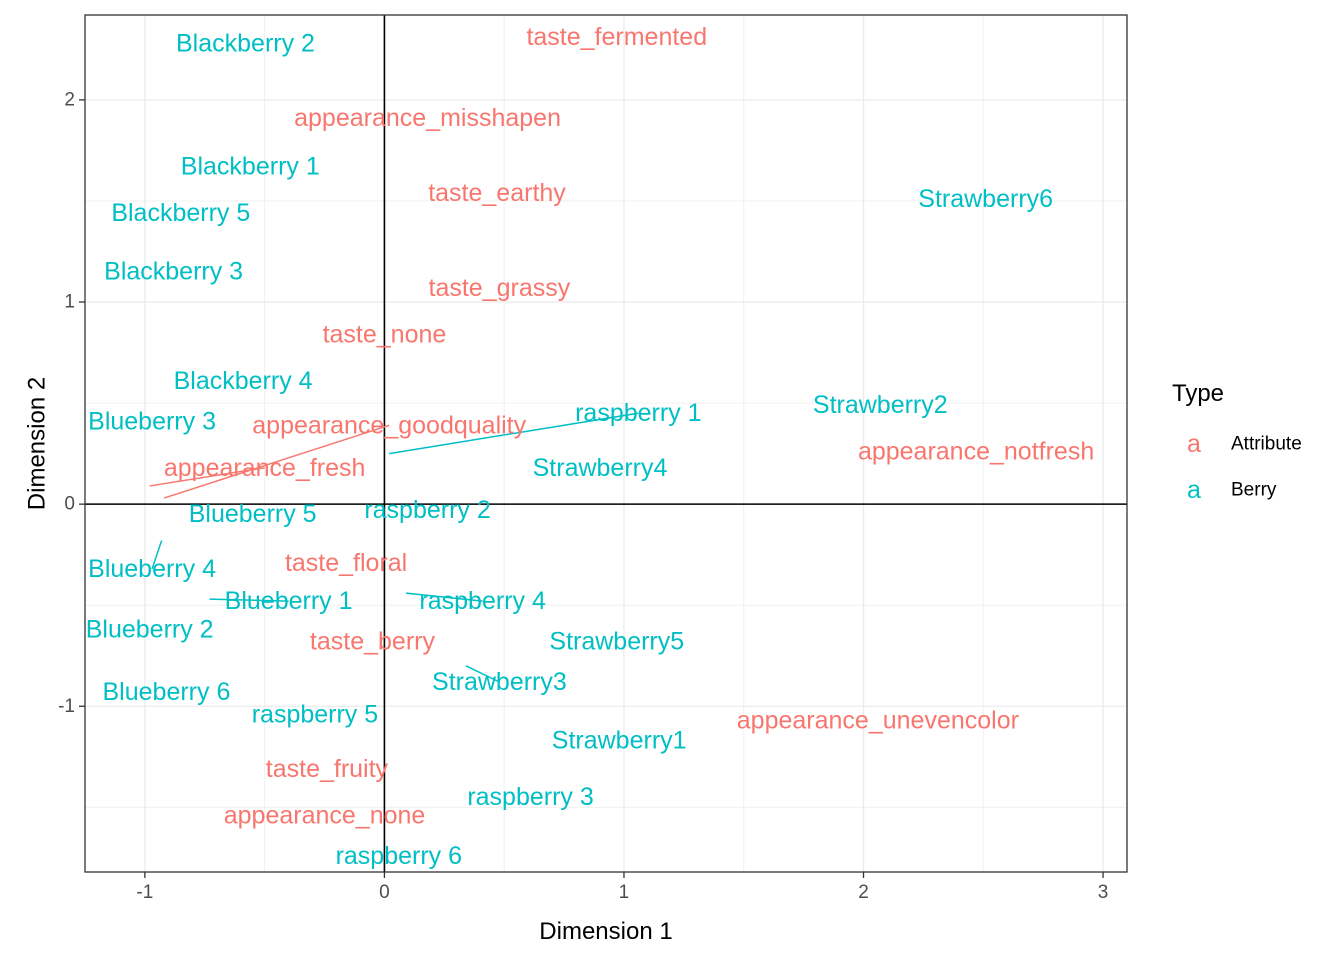  What do you see at coordinates (385, 334) in the screenshot?
I see `point-label: taste_none` at bounding box center [385, 334].